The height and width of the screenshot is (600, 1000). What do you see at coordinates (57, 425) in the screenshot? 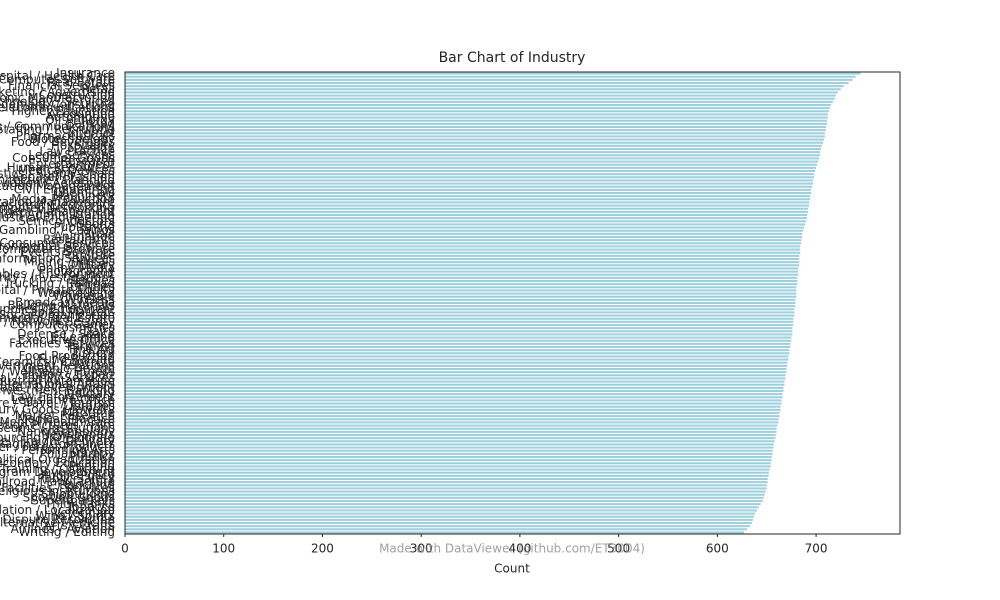
I see `y-tick-label: Motion Pictures / Film` at bounding box center [57, 425].